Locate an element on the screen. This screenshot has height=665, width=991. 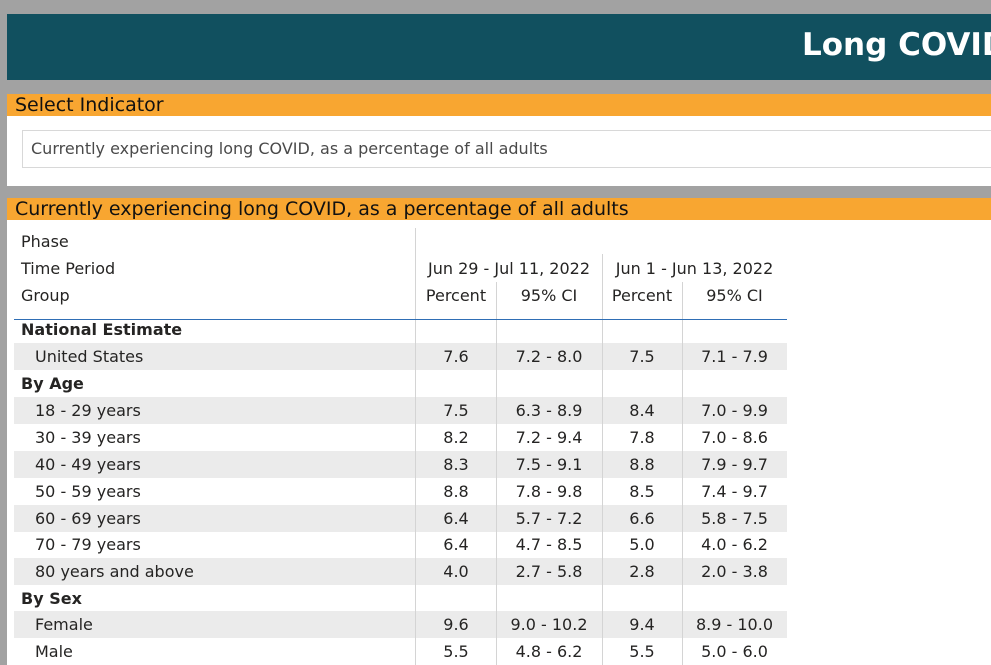
ci-header-2: 95% CI is located at coordinates (734, 295).